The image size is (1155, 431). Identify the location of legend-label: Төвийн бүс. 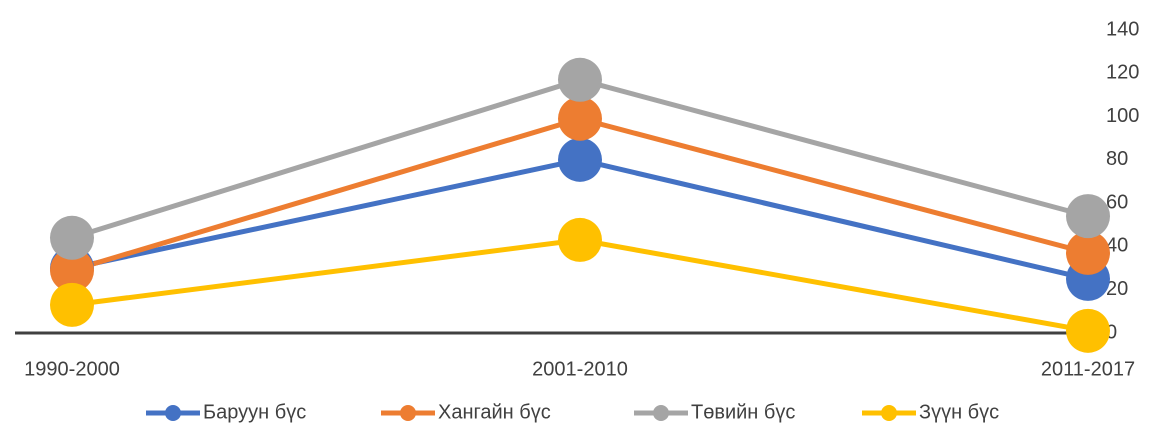
(743, 412).